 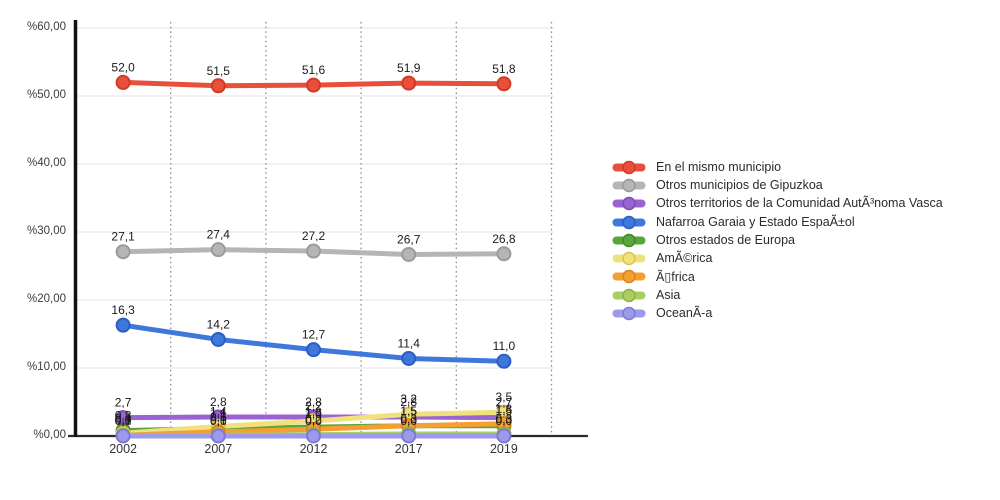 What do you see at coordinates (675, 276) in the screenshot?
I see `legend-item-label: Ã▯frica` at bounding box center [675, 276].